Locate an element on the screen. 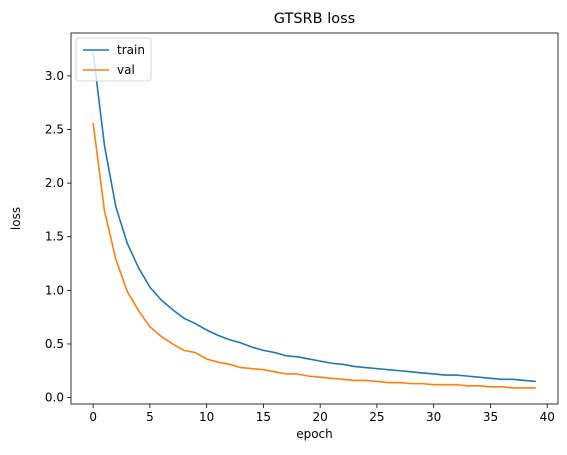  y-tick-label: 1.5 is located at coordinates (54, 237).